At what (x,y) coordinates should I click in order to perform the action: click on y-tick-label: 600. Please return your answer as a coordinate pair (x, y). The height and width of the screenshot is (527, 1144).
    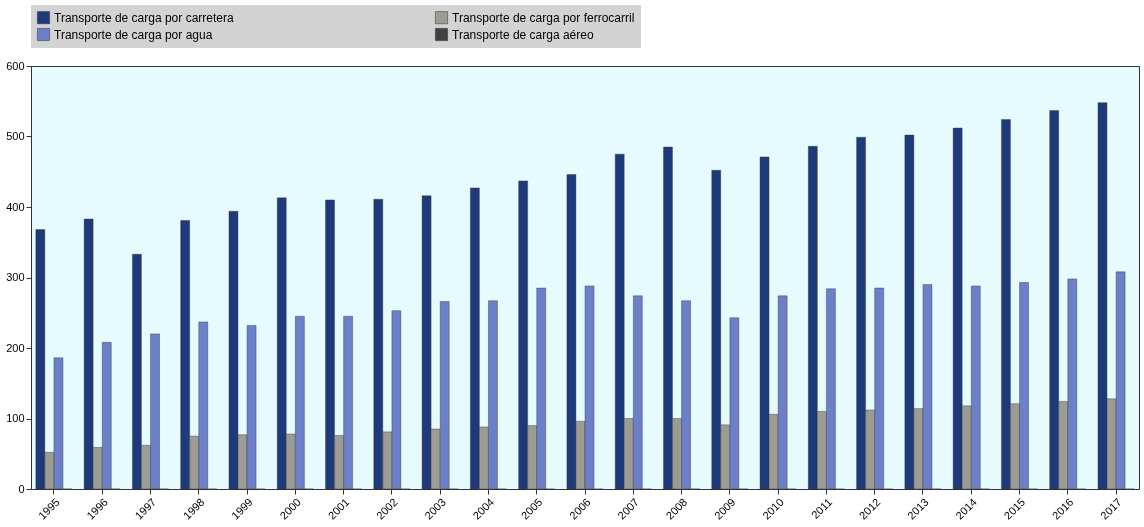
    Looking at the image, I should click on (15, 65).